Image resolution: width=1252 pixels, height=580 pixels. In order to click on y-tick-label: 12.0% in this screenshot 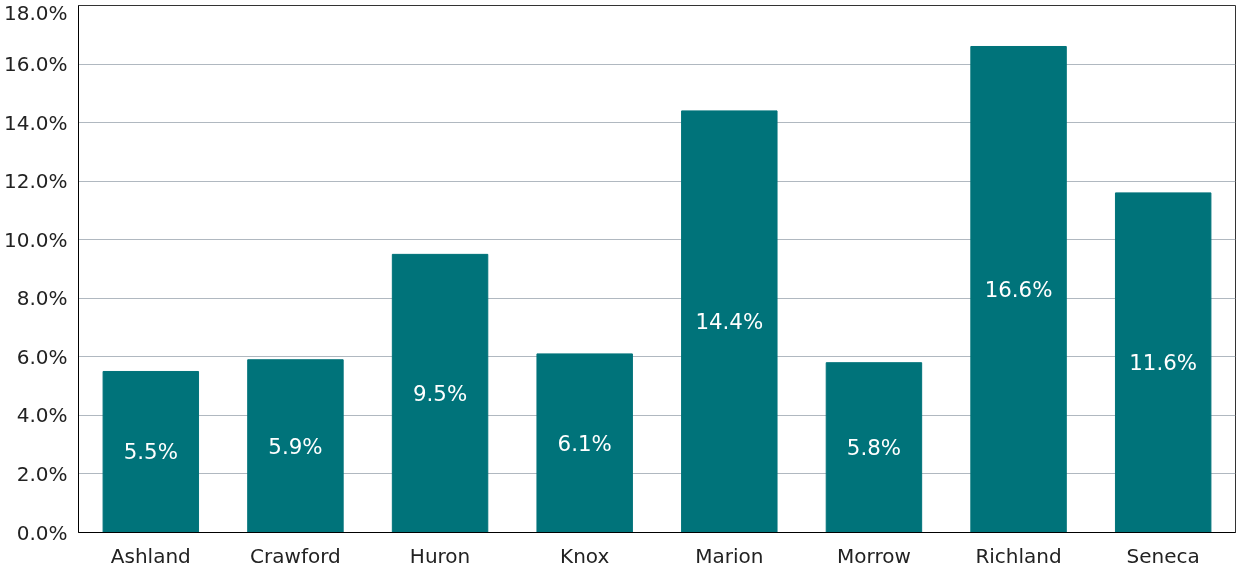, I will do `click(35, 181)`.